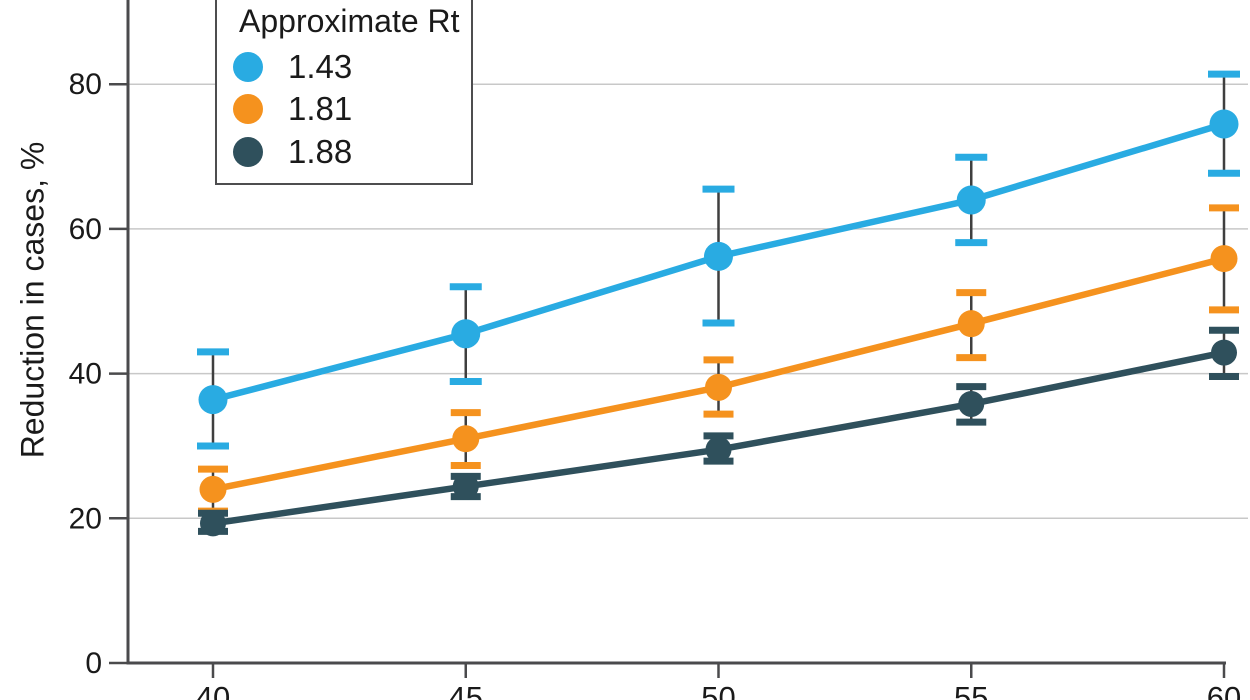  Describe the element at coordinates (85, 518) in the screenshot. I see `svg-text: 20` at that location.